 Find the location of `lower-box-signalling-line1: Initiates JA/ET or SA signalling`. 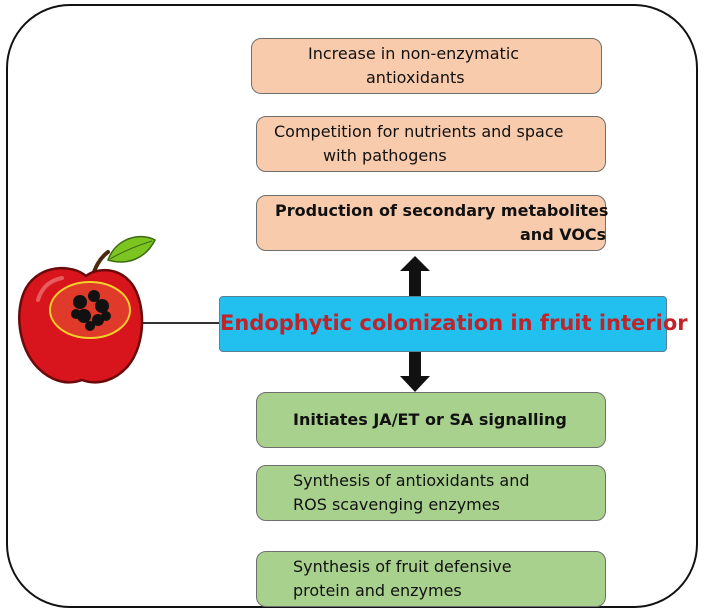

lower-box-signalling-line1: Initiates JA/ET or SA signalling is located at coordinates (430, 419).